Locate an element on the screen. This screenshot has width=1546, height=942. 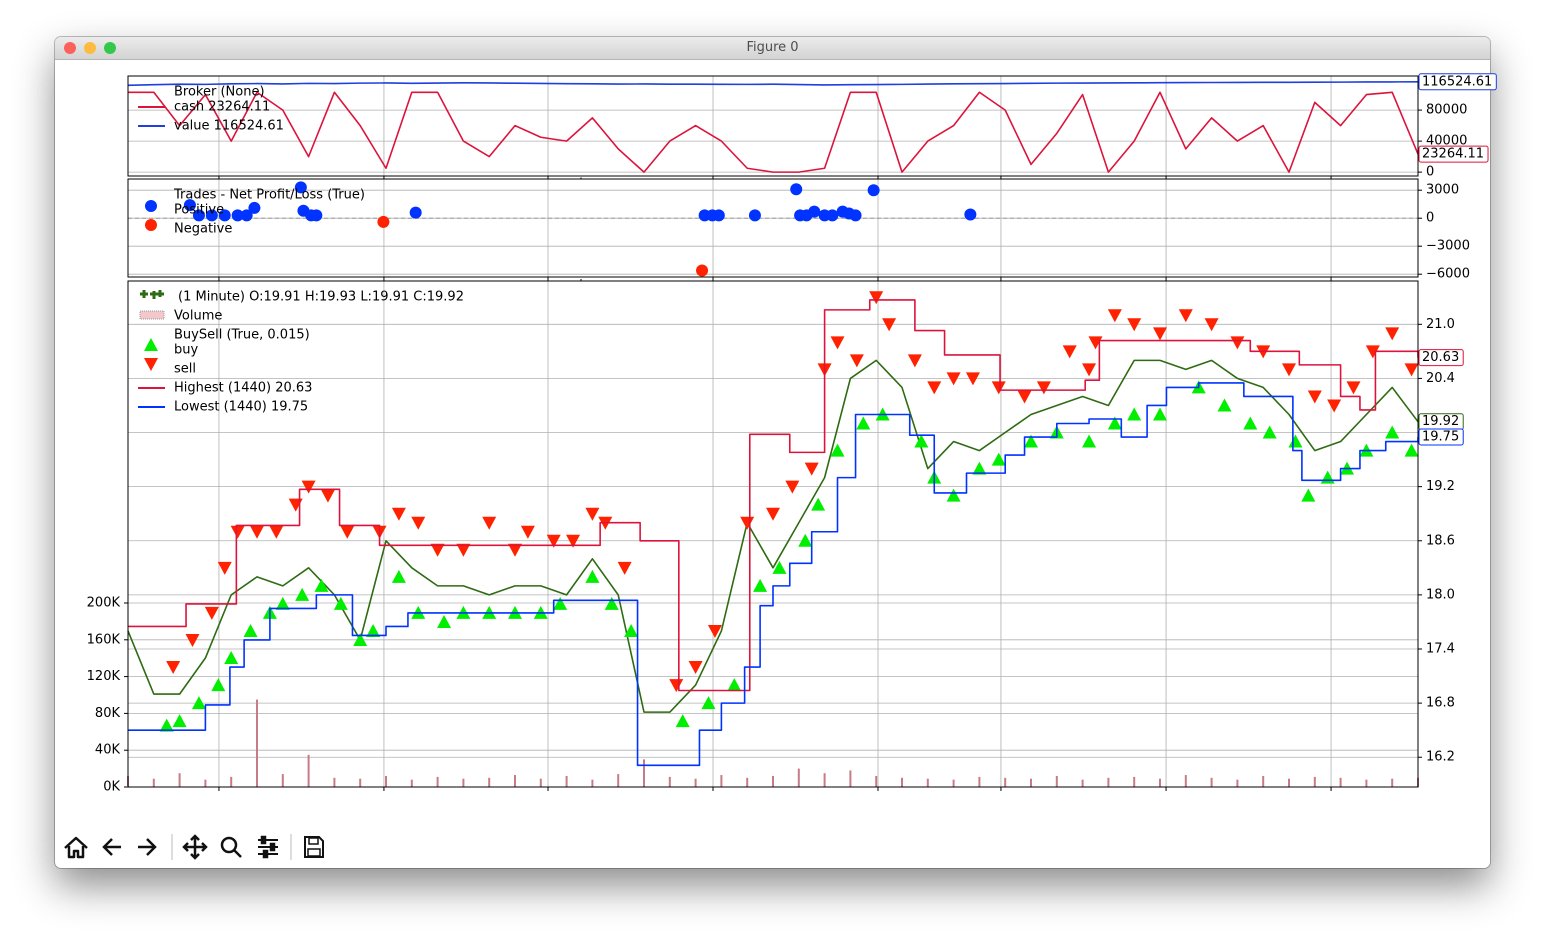
configure-button is located at coordinates (268, 847).